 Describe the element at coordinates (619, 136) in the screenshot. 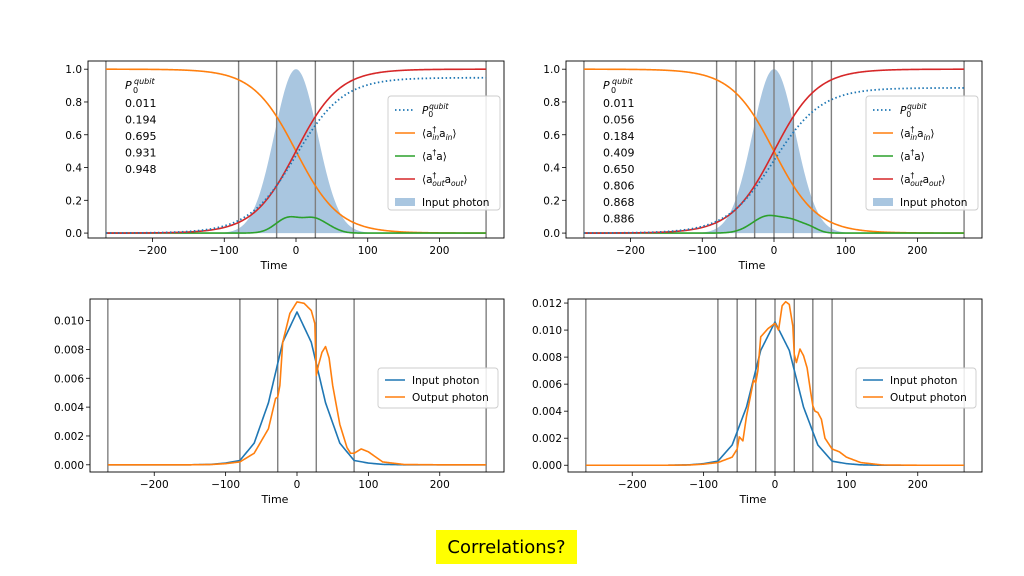

I see `annotation-value: 0.184` at that location.